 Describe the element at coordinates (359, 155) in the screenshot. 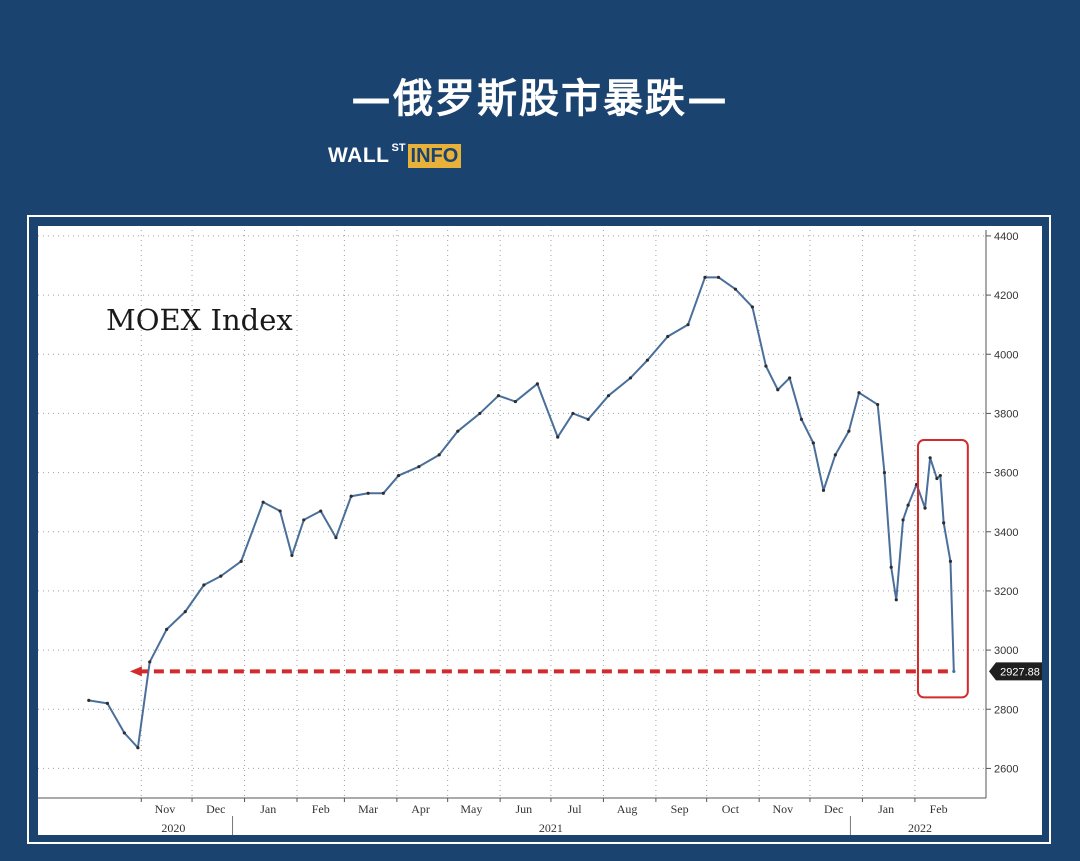

I see `logo-wall-text: WALL` at that location.